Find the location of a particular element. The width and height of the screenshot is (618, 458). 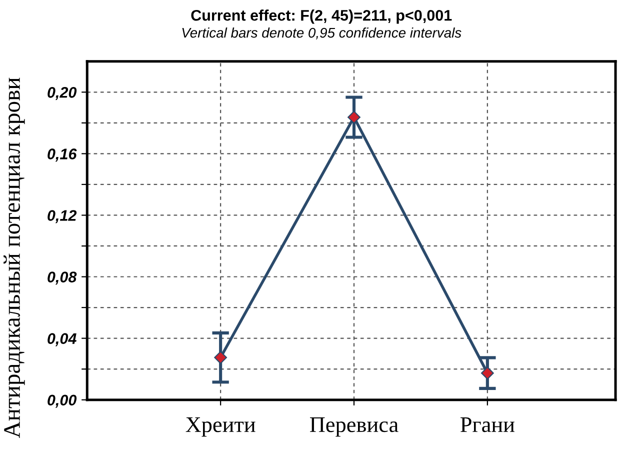

x-tick-label: Перевиса is located at coordinates (354, 427).